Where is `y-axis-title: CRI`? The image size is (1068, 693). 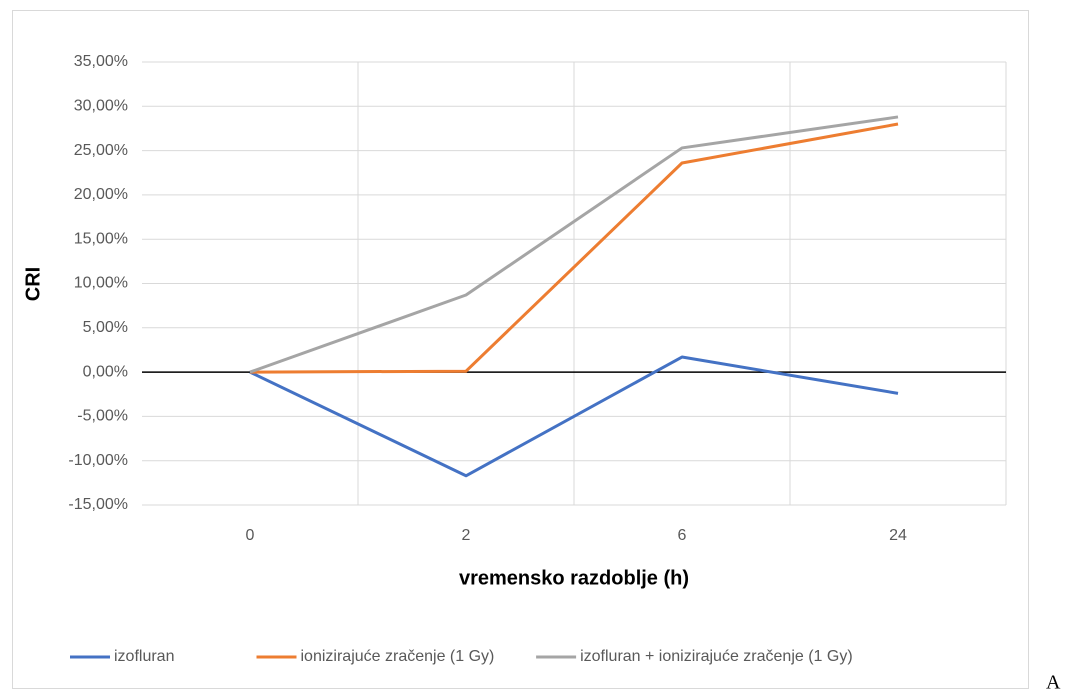 y-axis-title: CRI is located at coordinates (33, 284).